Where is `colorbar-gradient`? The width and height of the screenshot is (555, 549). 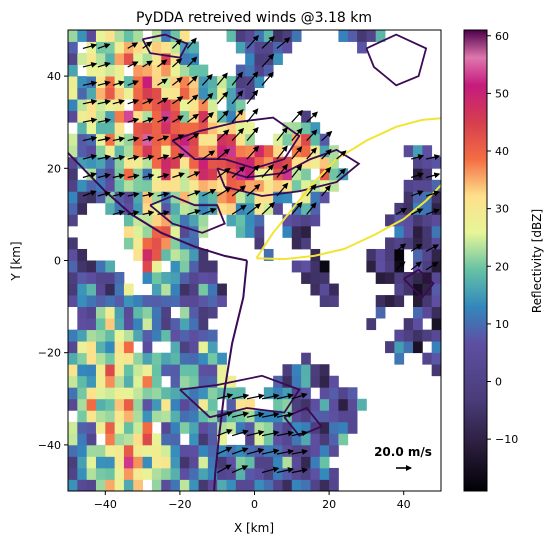
colorbar-gradient is located at coordinates (475, 260).